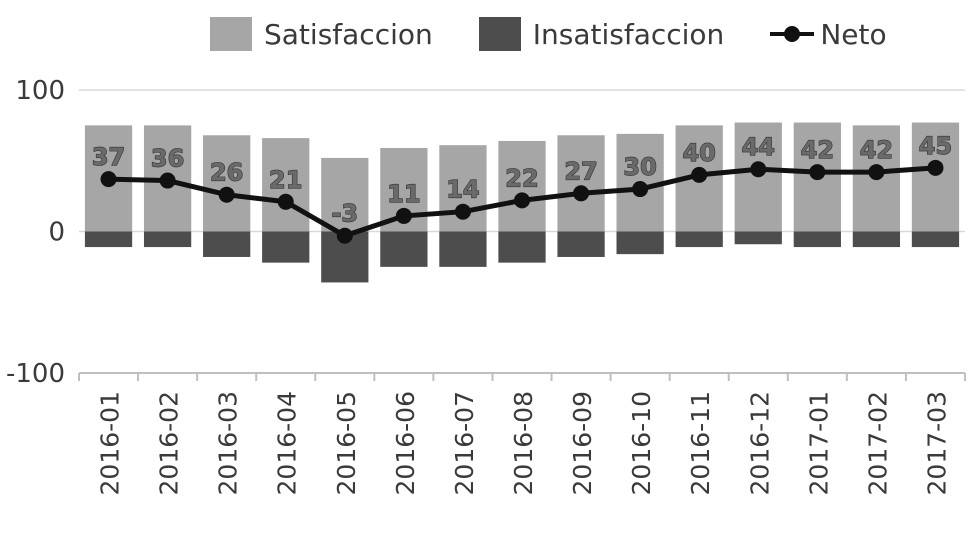 This screenshot has width=975, height=533. Describe the element at coordinates (108, 157) in the screenshot. I see `data-label-neto: 37` at that location.